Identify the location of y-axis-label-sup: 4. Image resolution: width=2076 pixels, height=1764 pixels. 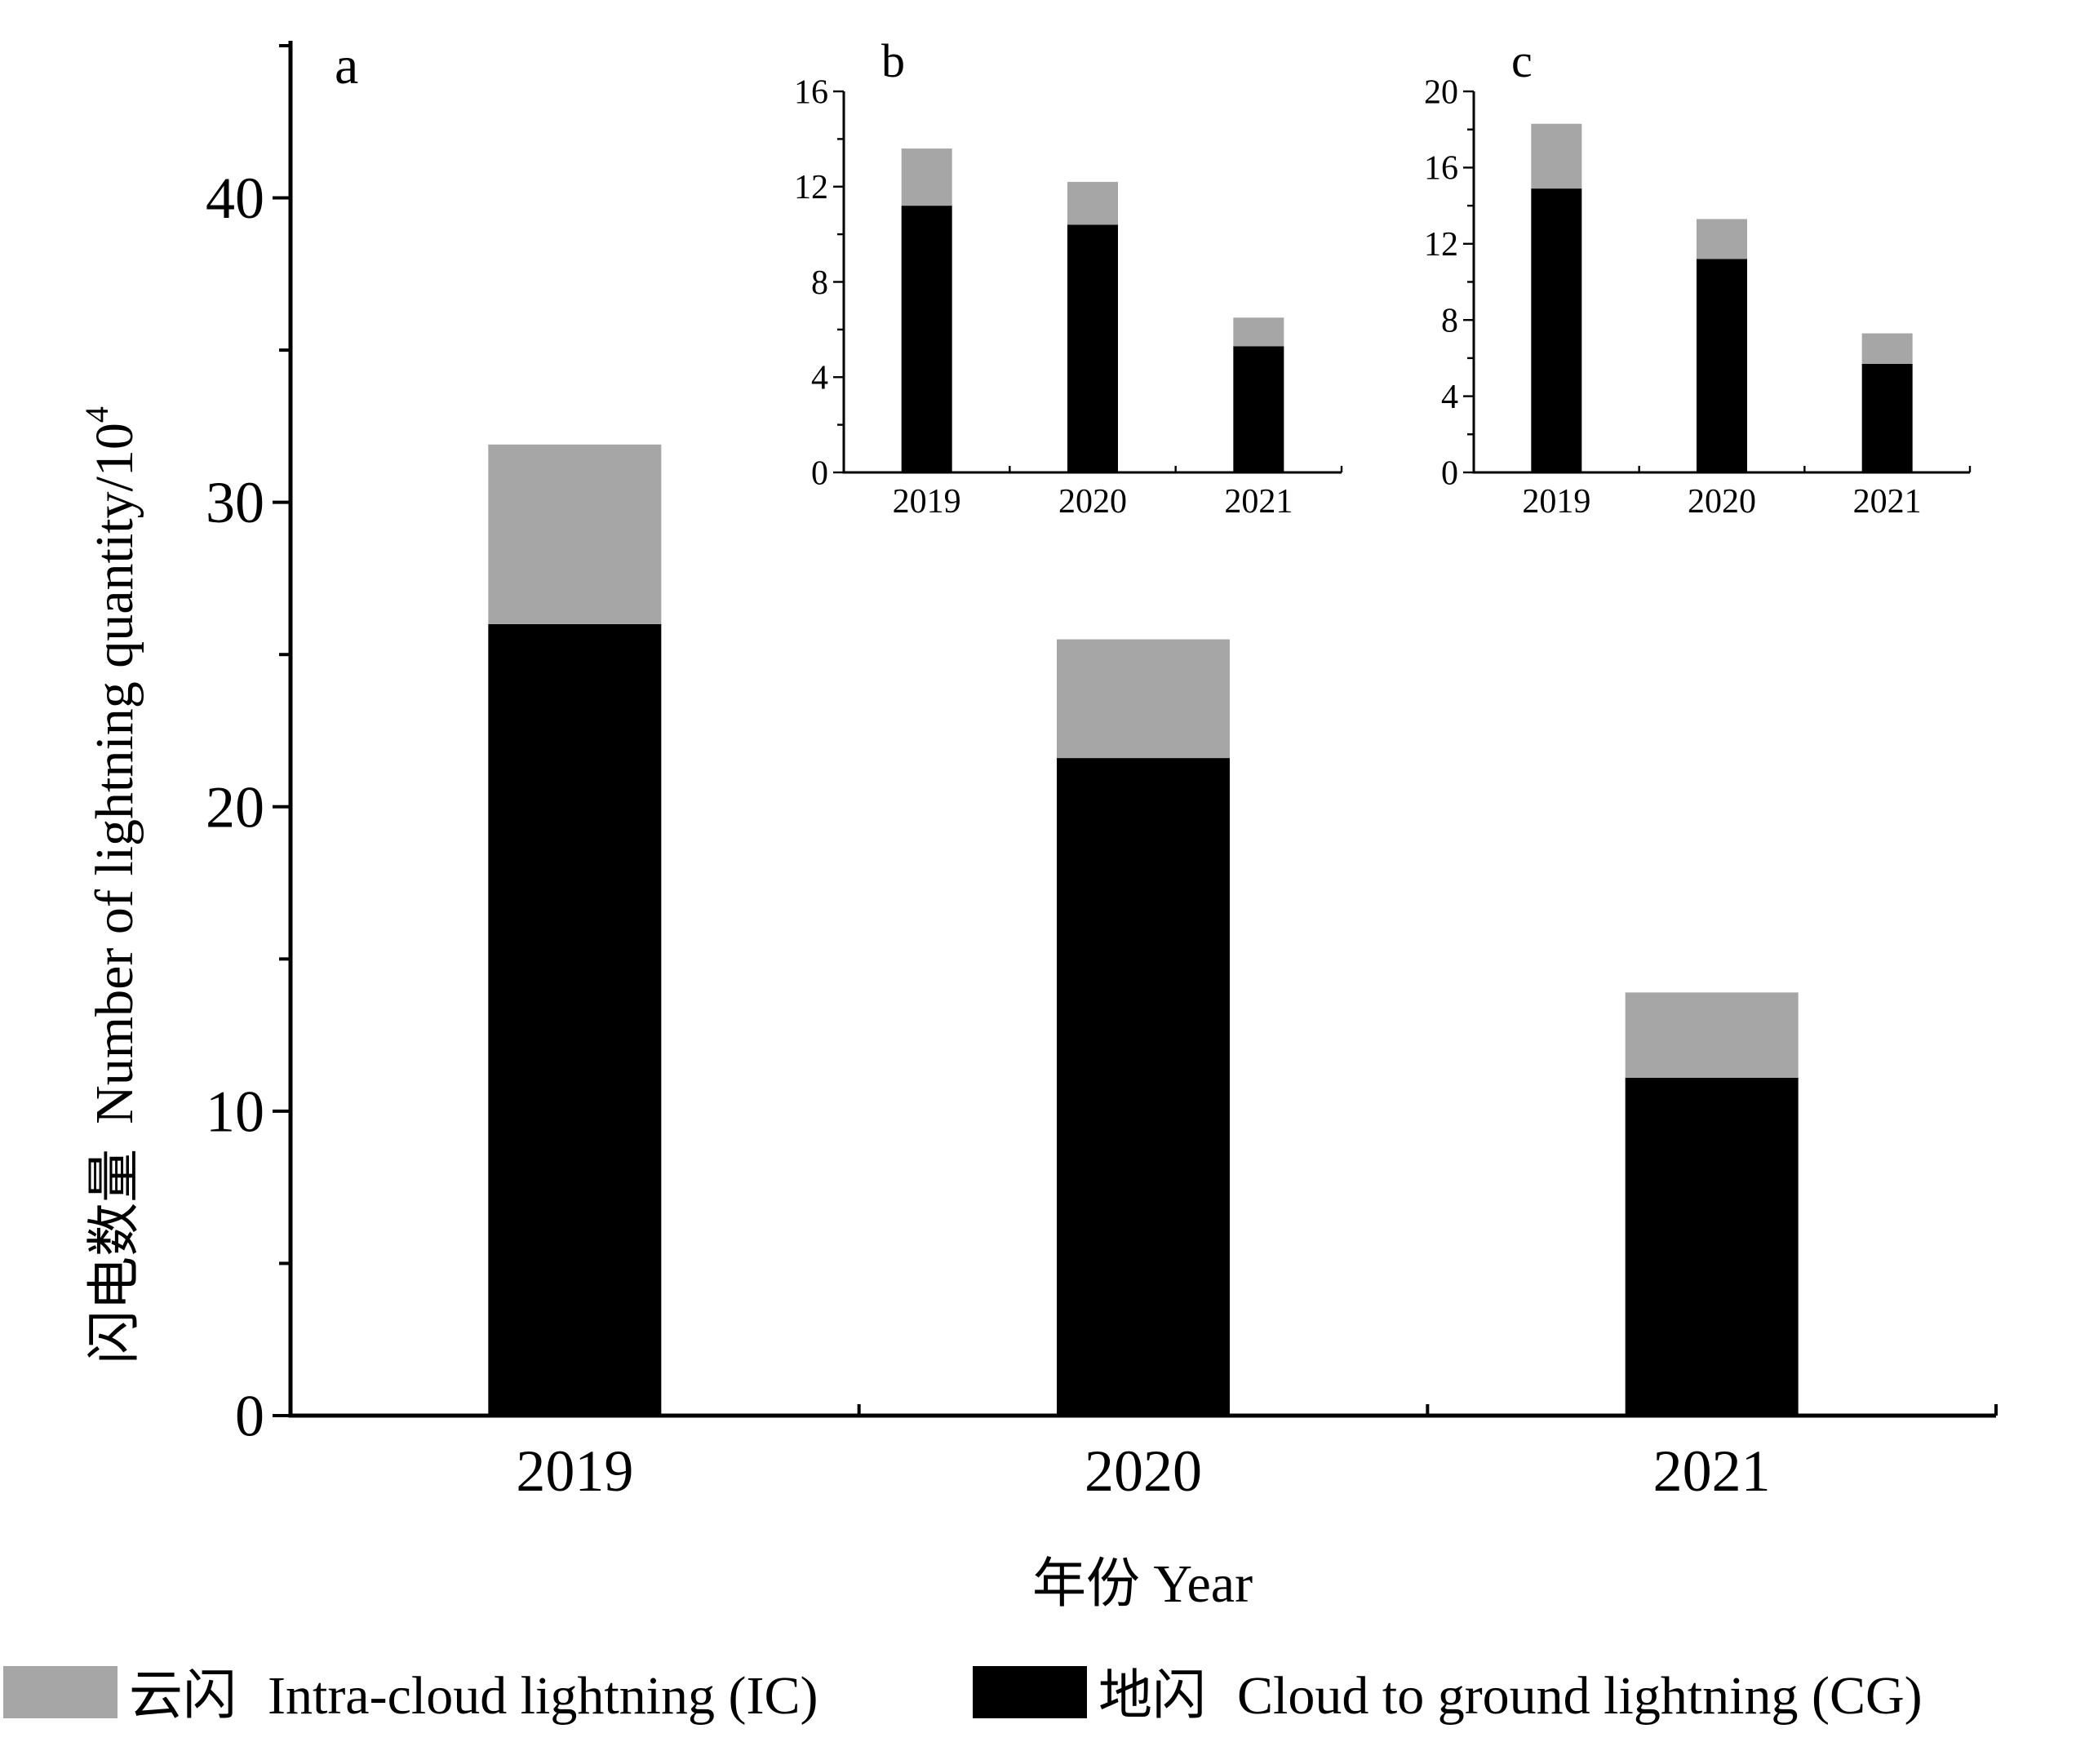
(96, 414).